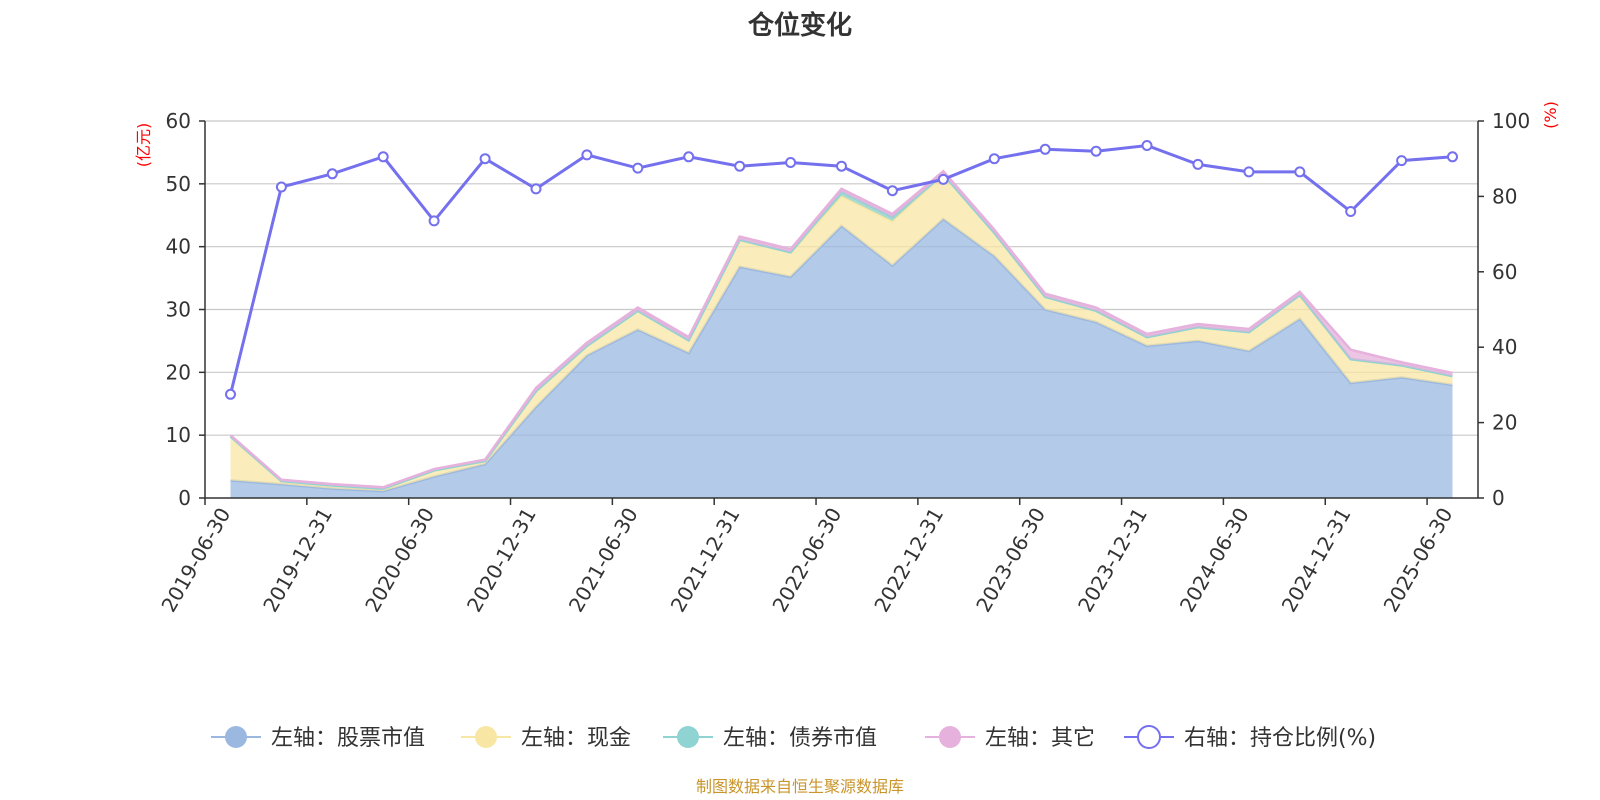 The image size is (1600, 800). I want to click on chart-title: 仓位变化, so click(799, 25).